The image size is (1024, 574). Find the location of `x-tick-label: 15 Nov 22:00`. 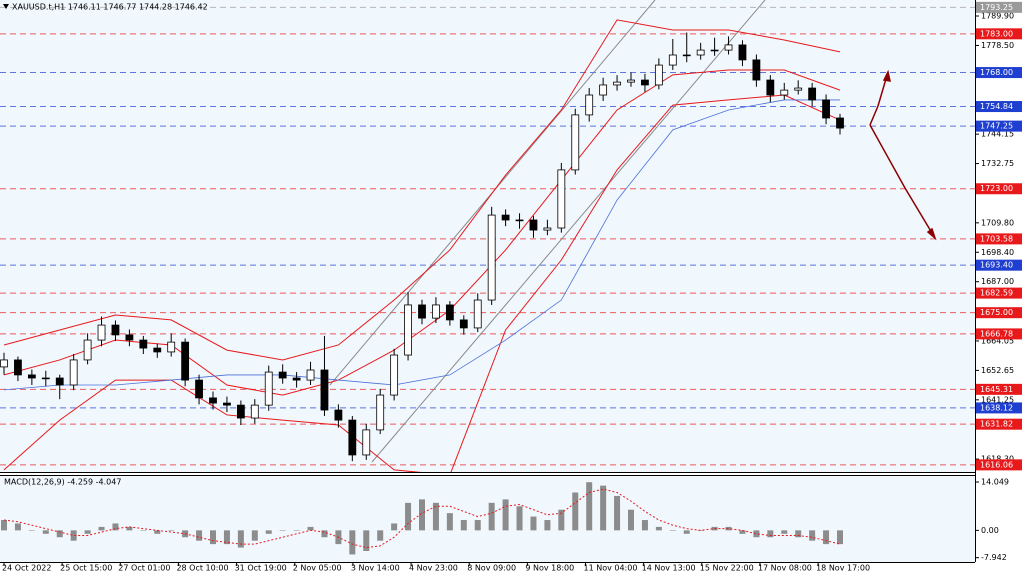

x-tick-label: 15 Nov 22:00 is located at coordinates (727, 568).